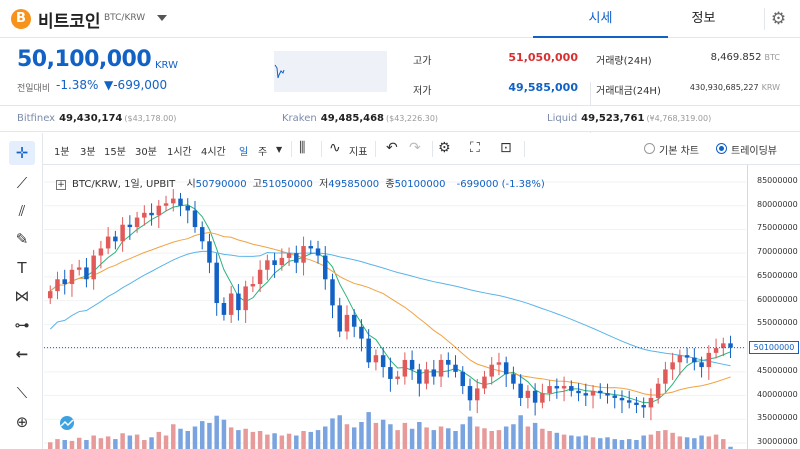  Describe the element at coordinates (22, 183) in the screenshot. I see `trend-line-icon: ⟋` at that location.